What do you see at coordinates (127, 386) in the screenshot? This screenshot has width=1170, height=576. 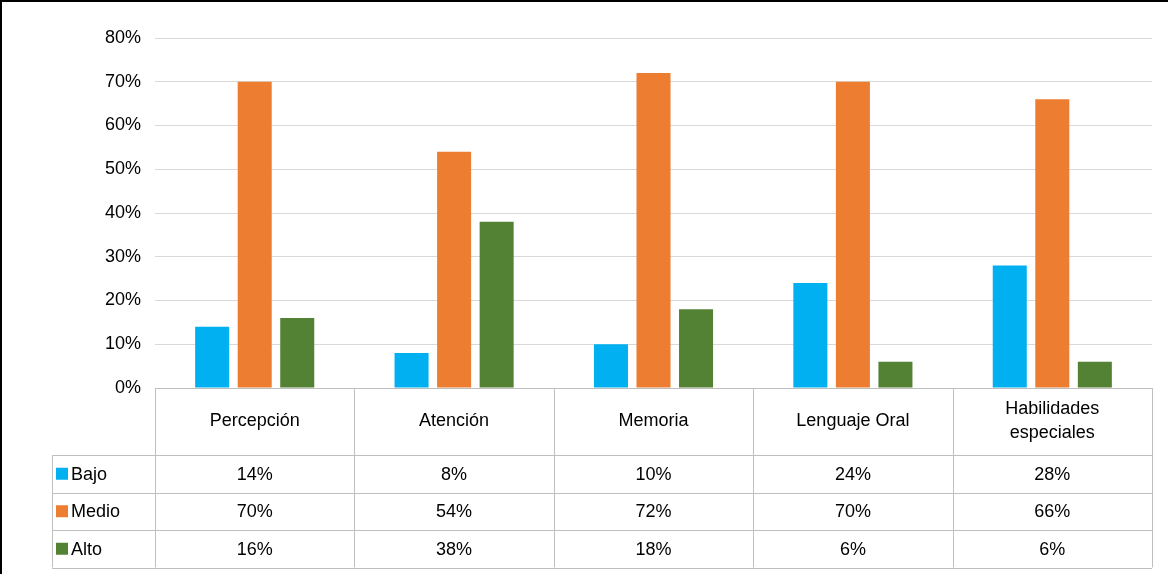 I see `y-tick-label: 0%` at bounding box center [127, 386].